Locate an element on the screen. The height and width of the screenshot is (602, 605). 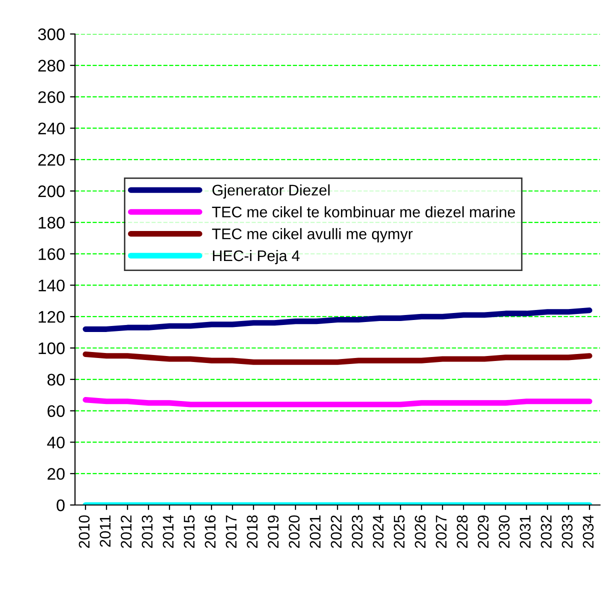
x-tick-label: 2027 is located at coordinates (441, 531).